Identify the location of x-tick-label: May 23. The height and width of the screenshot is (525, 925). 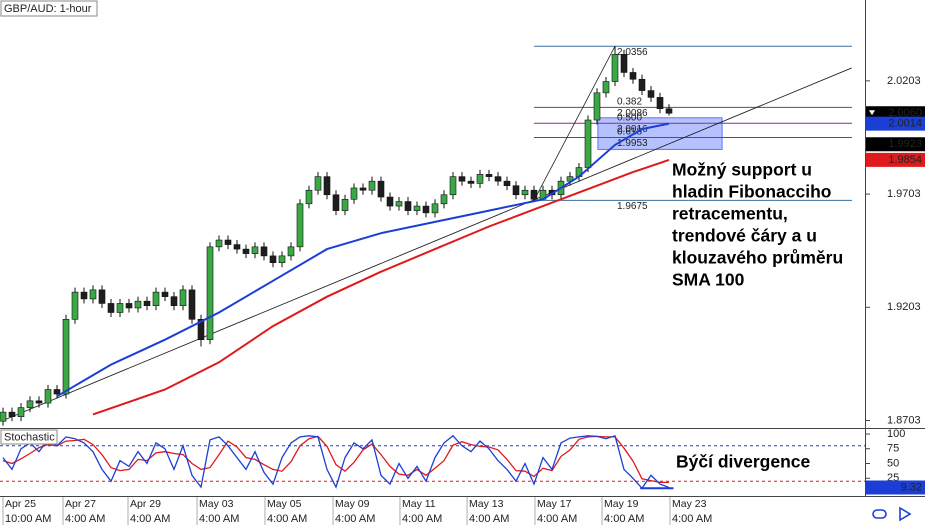
(689, 504).